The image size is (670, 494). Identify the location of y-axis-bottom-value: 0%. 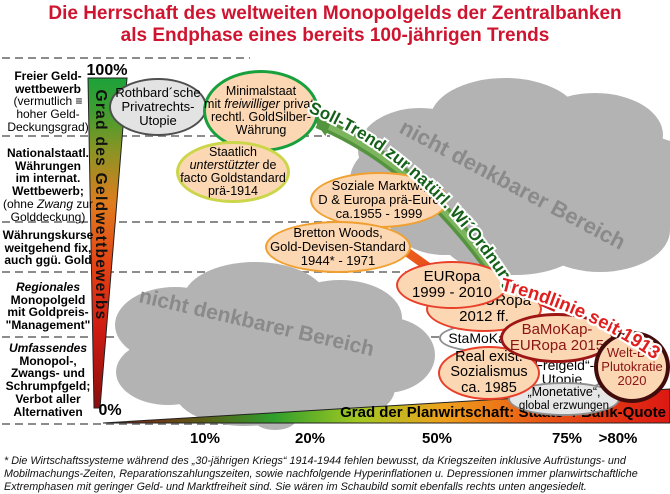
(109, 410).